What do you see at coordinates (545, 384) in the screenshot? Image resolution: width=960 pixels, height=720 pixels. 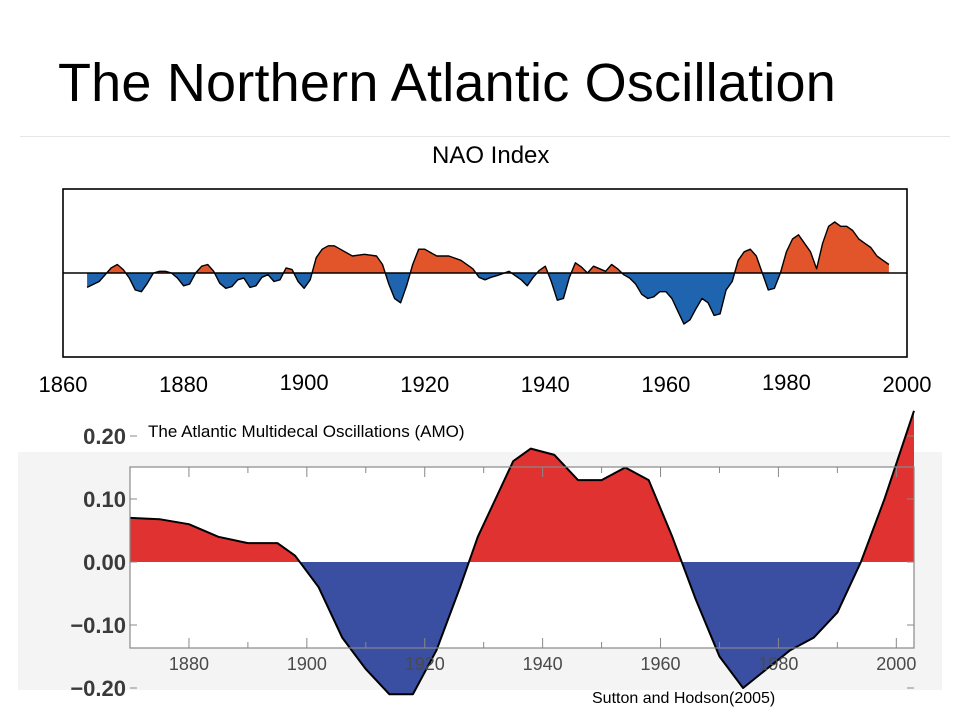 I see `nao-x-tick-label: 1940` at bounding box center [545, 384].